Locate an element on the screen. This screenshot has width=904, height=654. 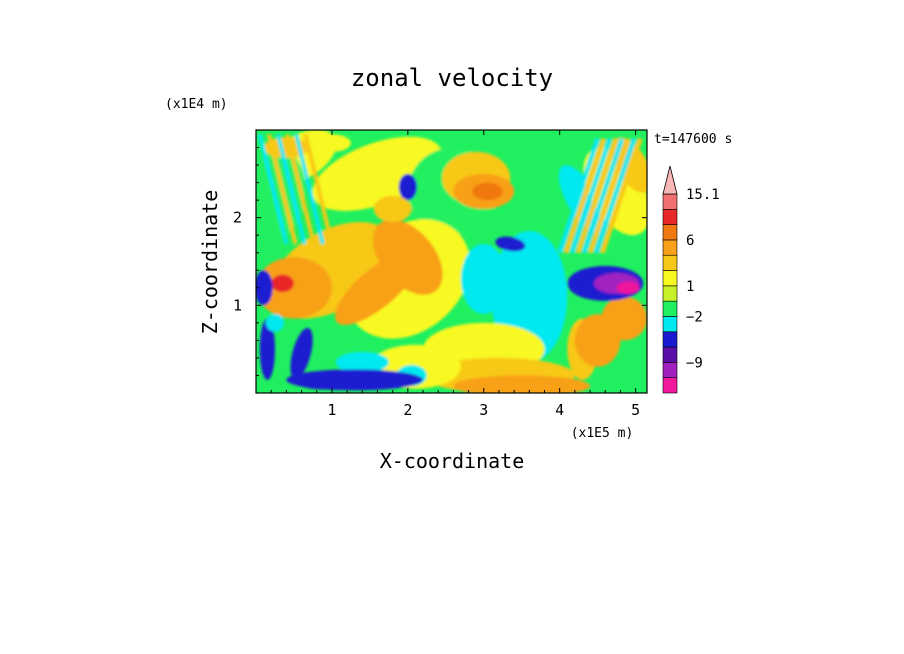
colorbar-label: −2 is located at coordinates (694, 317).